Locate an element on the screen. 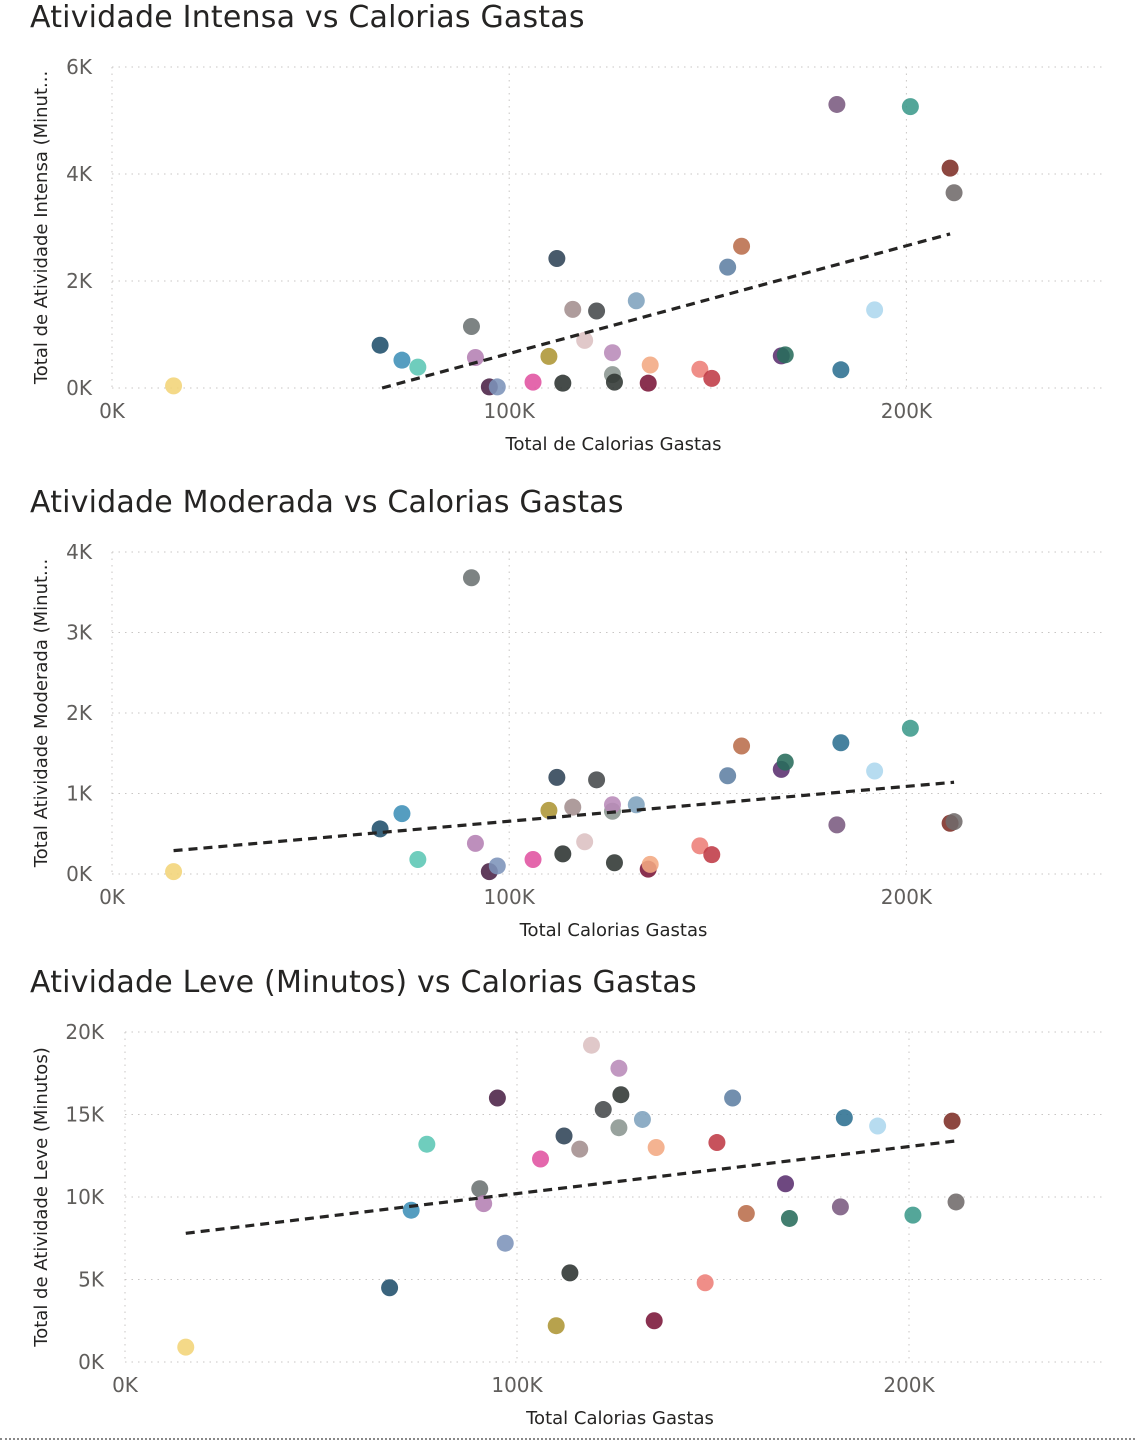 The image size is (1135, 1441). chart-title: Atividade Intensa vs Calorias Gastas is located at coordinates (307, 17).